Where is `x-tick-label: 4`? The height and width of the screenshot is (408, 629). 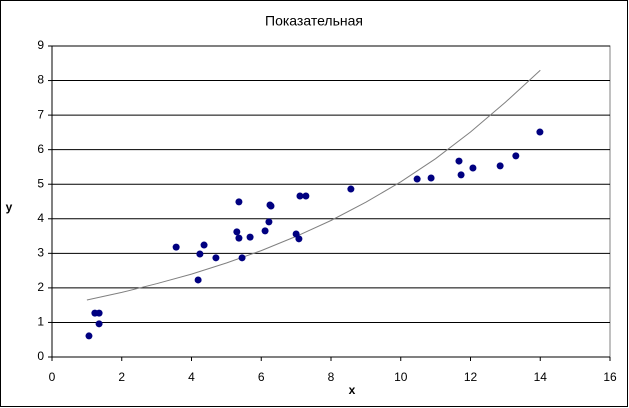
x-tick-label: 4 is located at coordinates (191, 377).